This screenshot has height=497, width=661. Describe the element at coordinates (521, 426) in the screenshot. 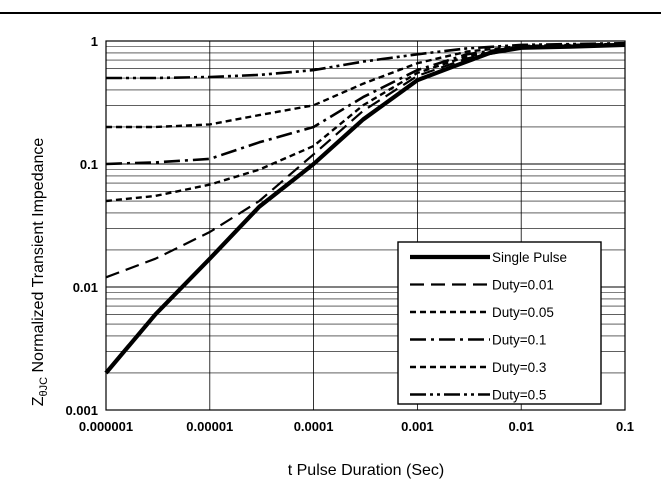

I see `x-tick-label: 0.01` at that location.